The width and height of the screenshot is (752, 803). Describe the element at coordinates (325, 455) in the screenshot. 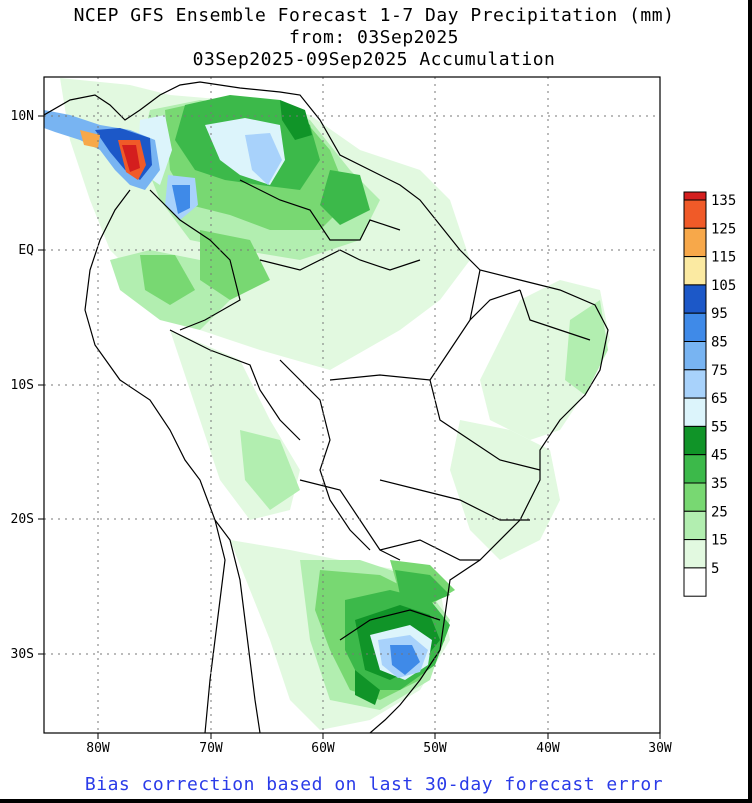

I see `border-brazil-west` at that location.